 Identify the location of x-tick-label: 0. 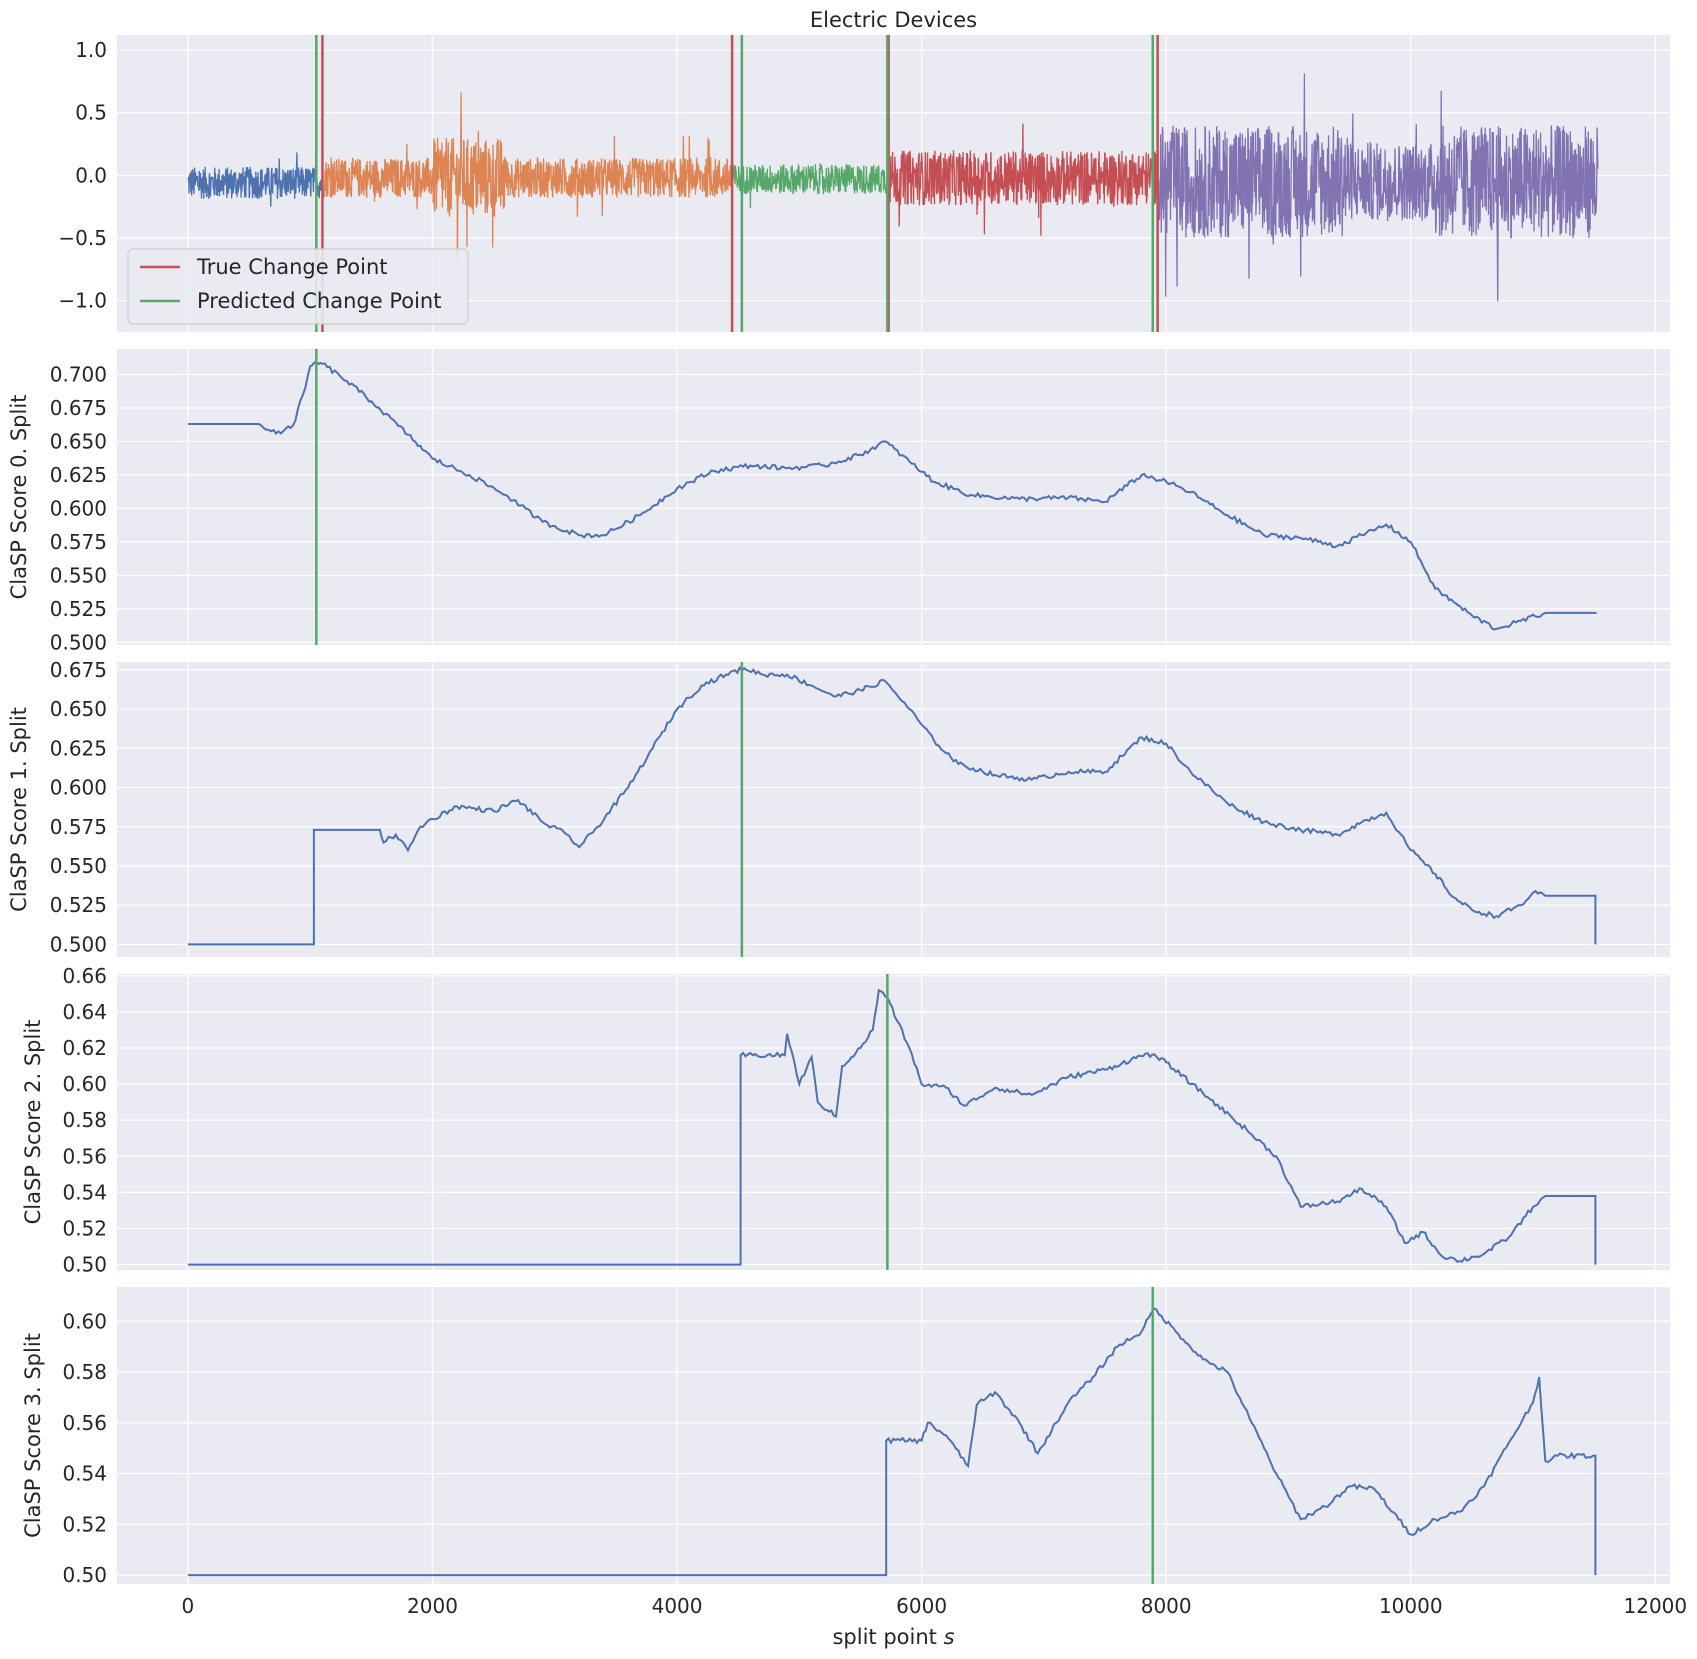
(188, 1606).